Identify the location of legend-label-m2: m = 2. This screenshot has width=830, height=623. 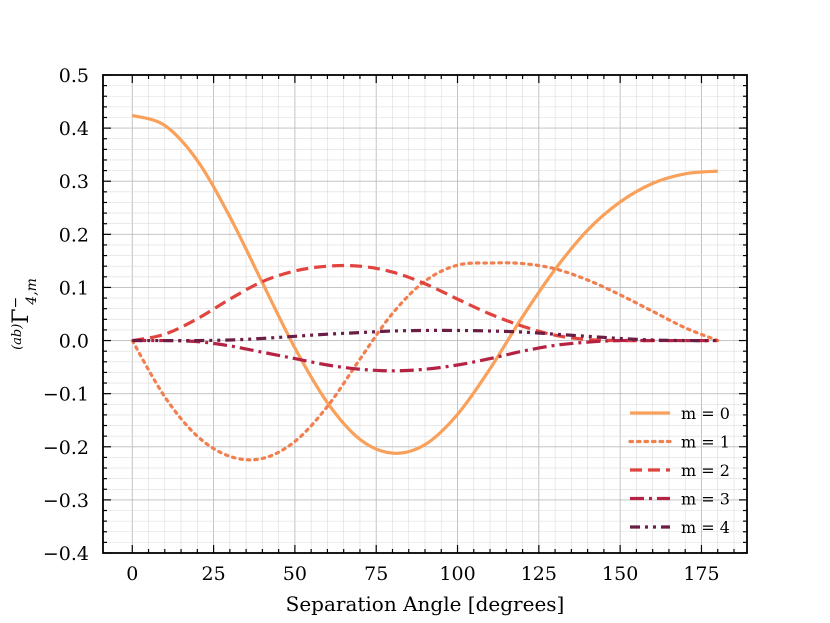
(705, 470).